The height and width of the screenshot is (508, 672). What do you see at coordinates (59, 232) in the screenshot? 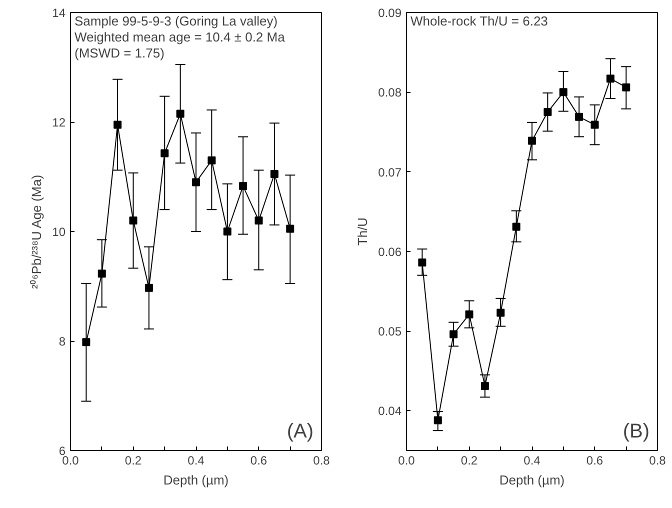
I see `y-tick-label: 10` at bounding box center [59, 232].